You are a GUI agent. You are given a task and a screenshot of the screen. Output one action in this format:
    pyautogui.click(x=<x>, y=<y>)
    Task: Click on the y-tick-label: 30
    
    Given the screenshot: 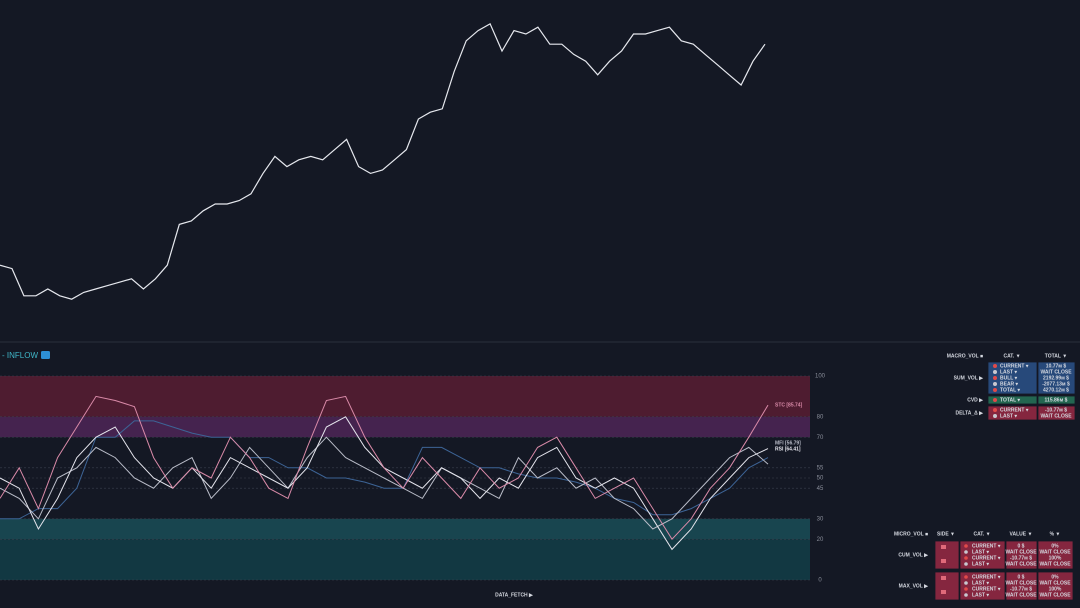 What is the action you would take?
    pyautogui.click(x=820, y=519)
    